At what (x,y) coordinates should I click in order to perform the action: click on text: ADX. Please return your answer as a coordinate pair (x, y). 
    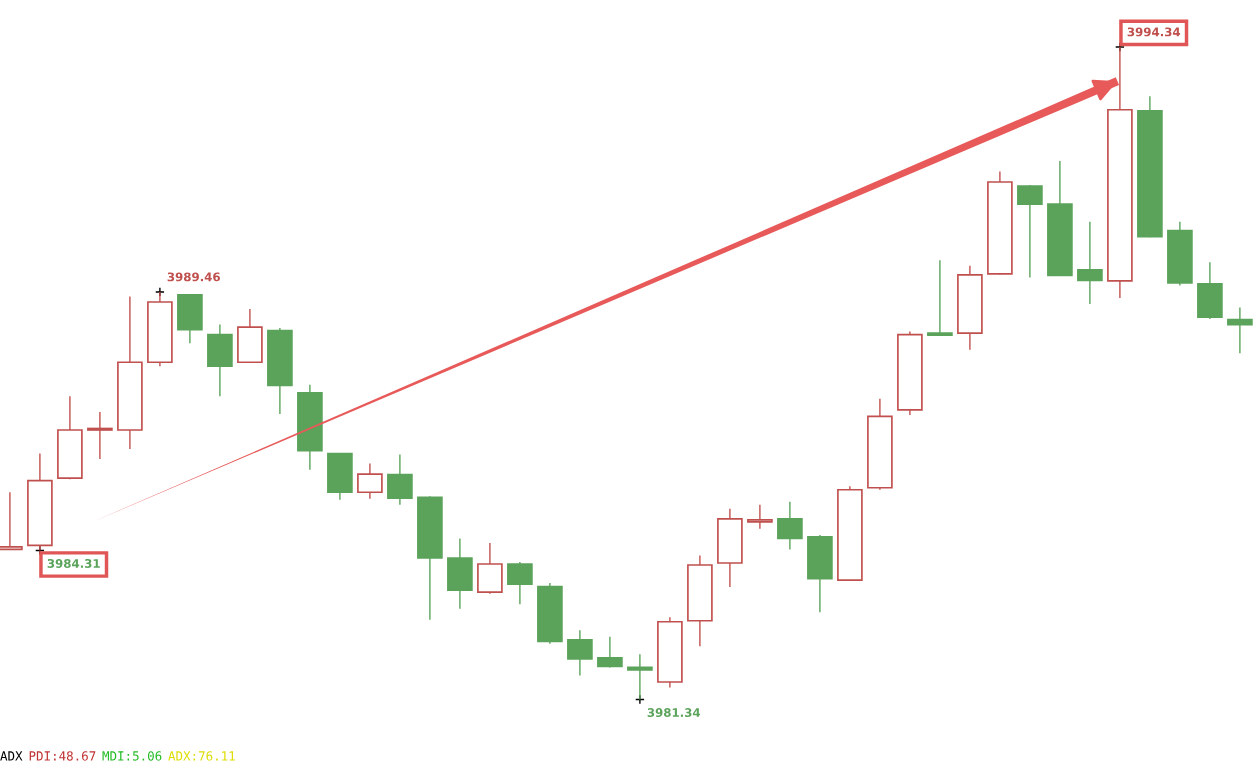
    Looking at the image, I should click on (11, 756).